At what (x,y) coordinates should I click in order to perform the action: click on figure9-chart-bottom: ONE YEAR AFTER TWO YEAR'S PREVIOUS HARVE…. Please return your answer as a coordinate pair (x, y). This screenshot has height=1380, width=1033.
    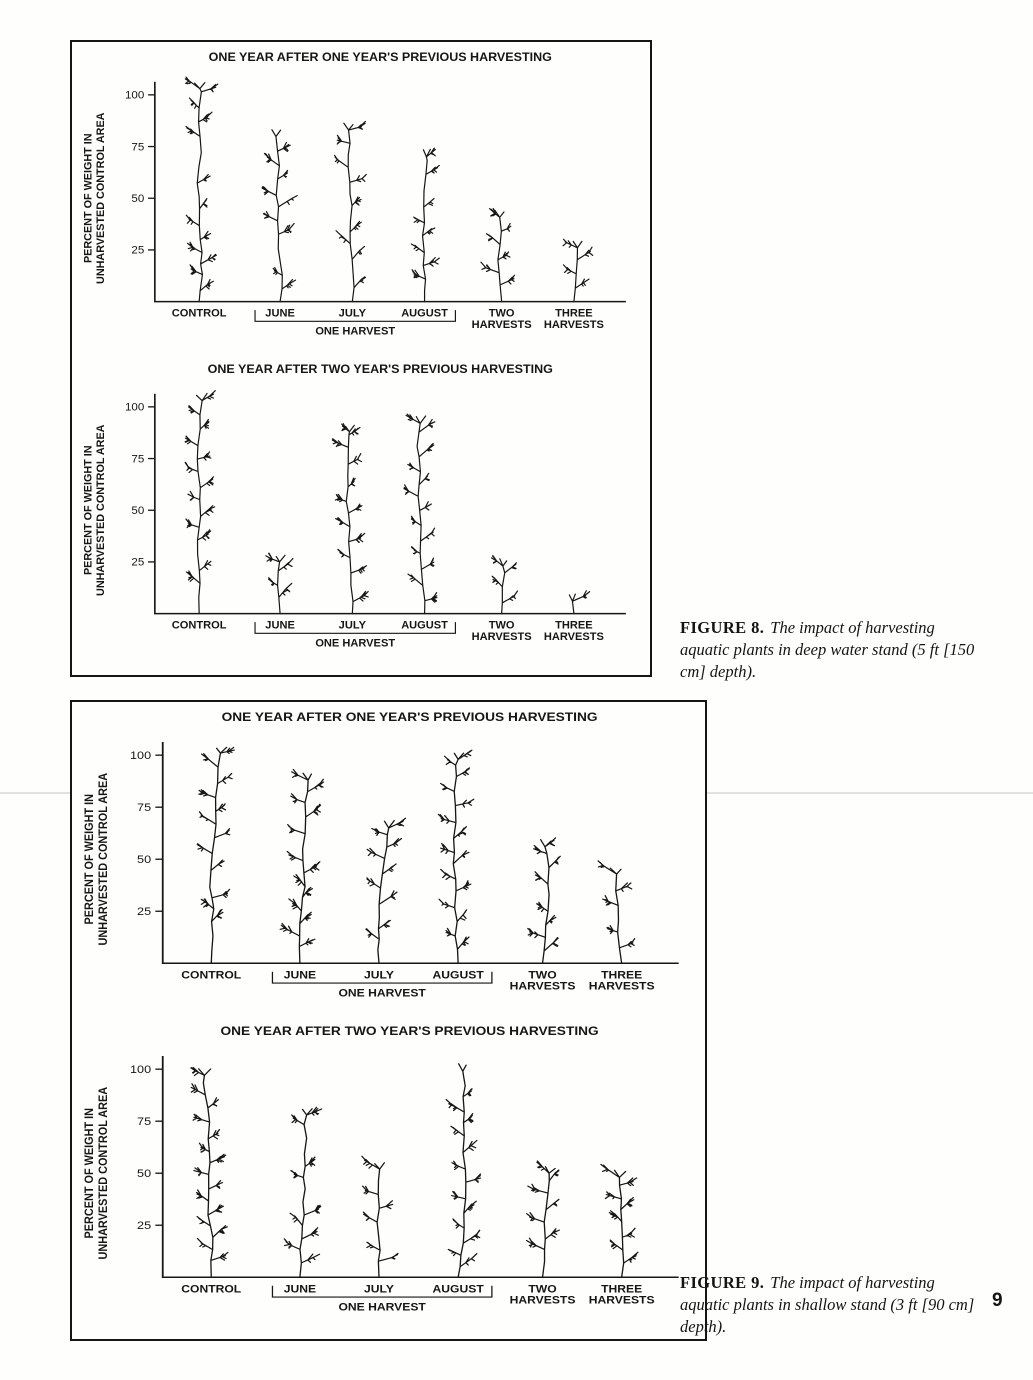
    Looking at the image, I should click on (388, 1177).